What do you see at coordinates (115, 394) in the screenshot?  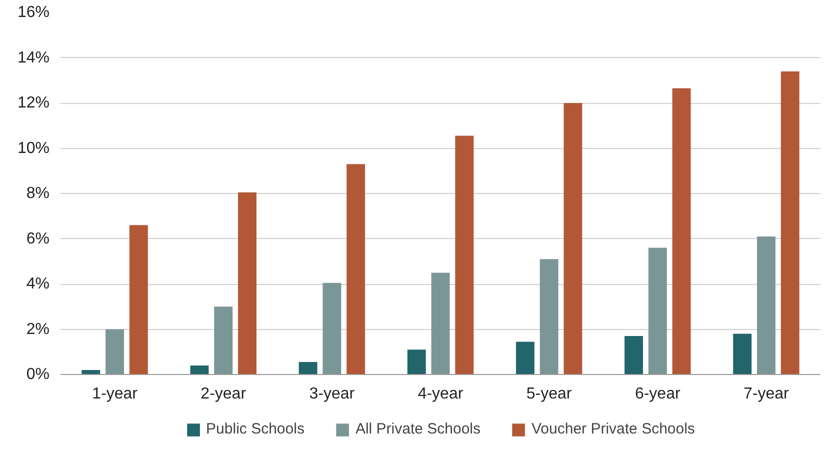 I see `x-tick-label: 1-year` at bounding box center [115, 394].